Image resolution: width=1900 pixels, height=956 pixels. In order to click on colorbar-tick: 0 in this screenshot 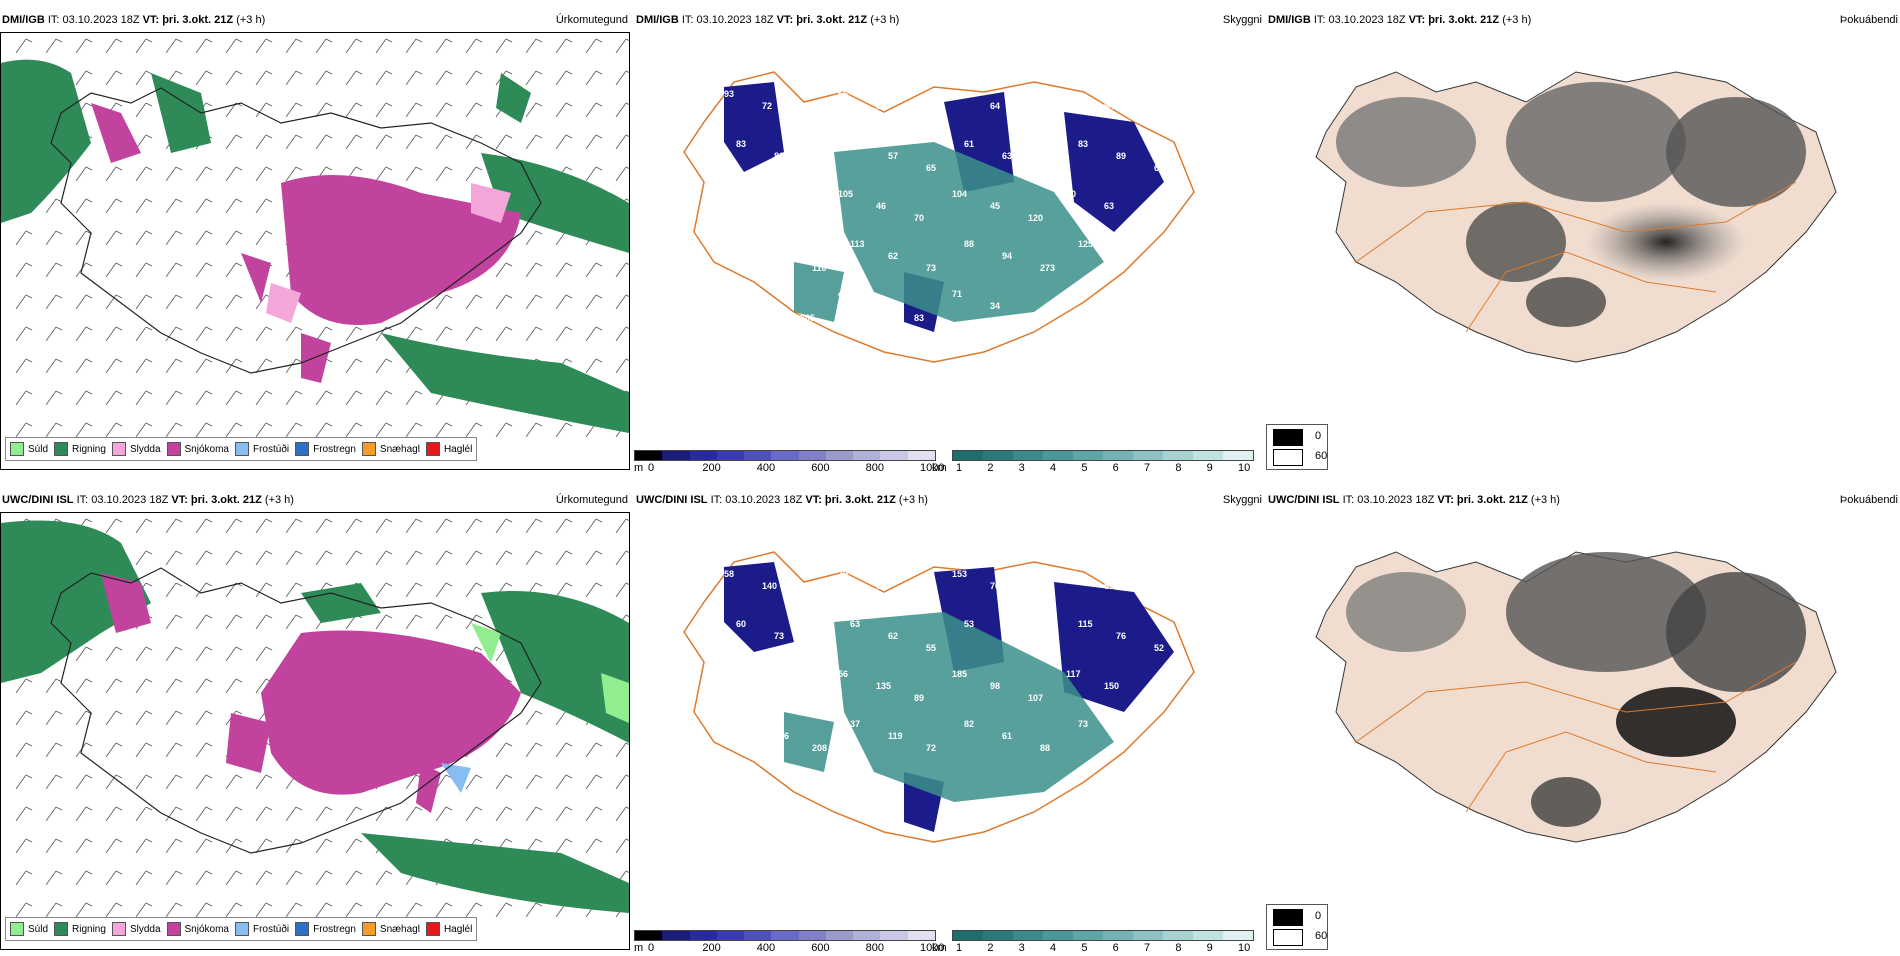, I will do `click(651, 468)`.